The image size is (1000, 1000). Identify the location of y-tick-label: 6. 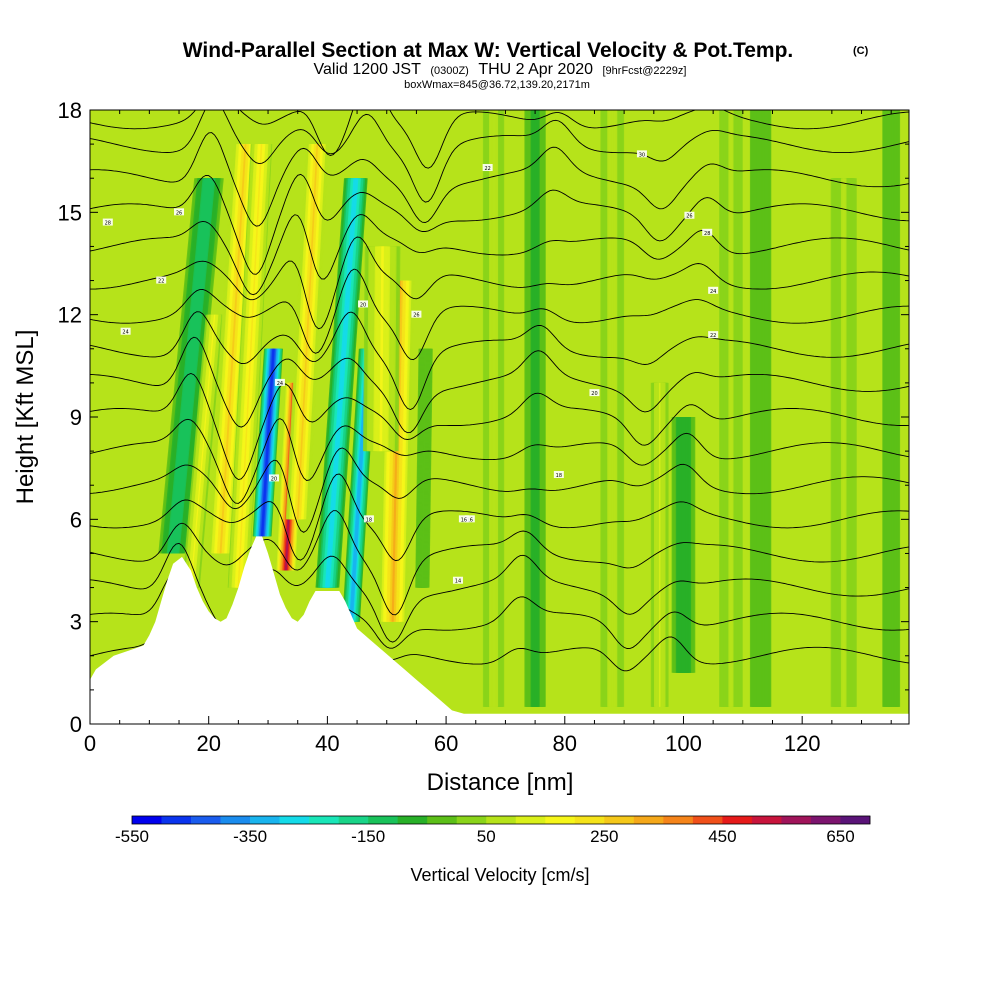
(76, 519).